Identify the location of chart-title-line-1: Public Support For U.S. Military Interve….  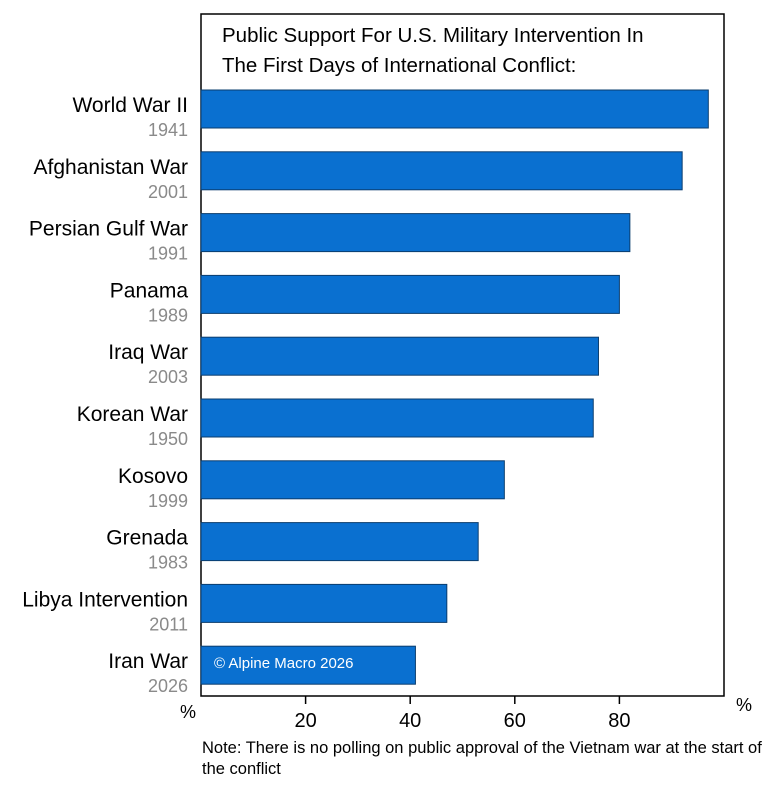
(433, 35).